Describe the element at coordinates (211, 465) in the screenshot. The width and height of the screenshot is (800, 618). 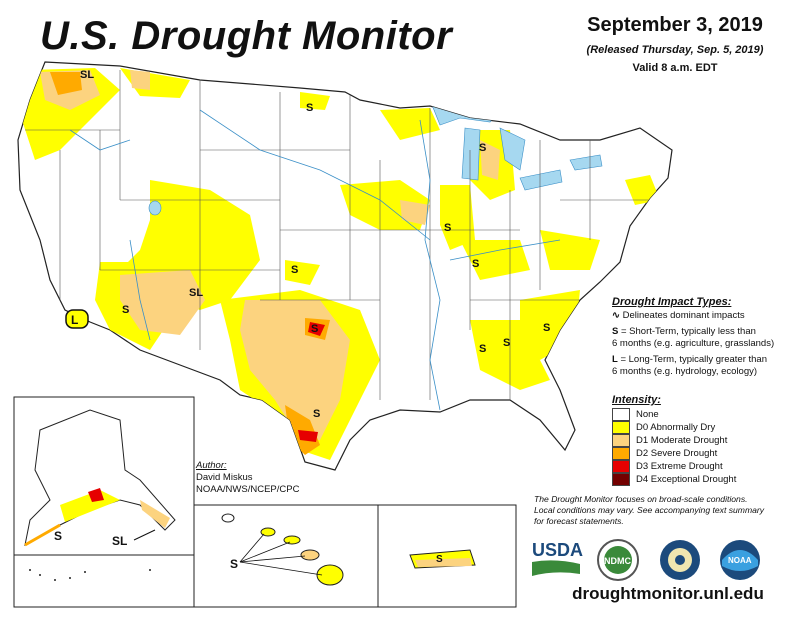
I see `author-label: Author:` at that location.